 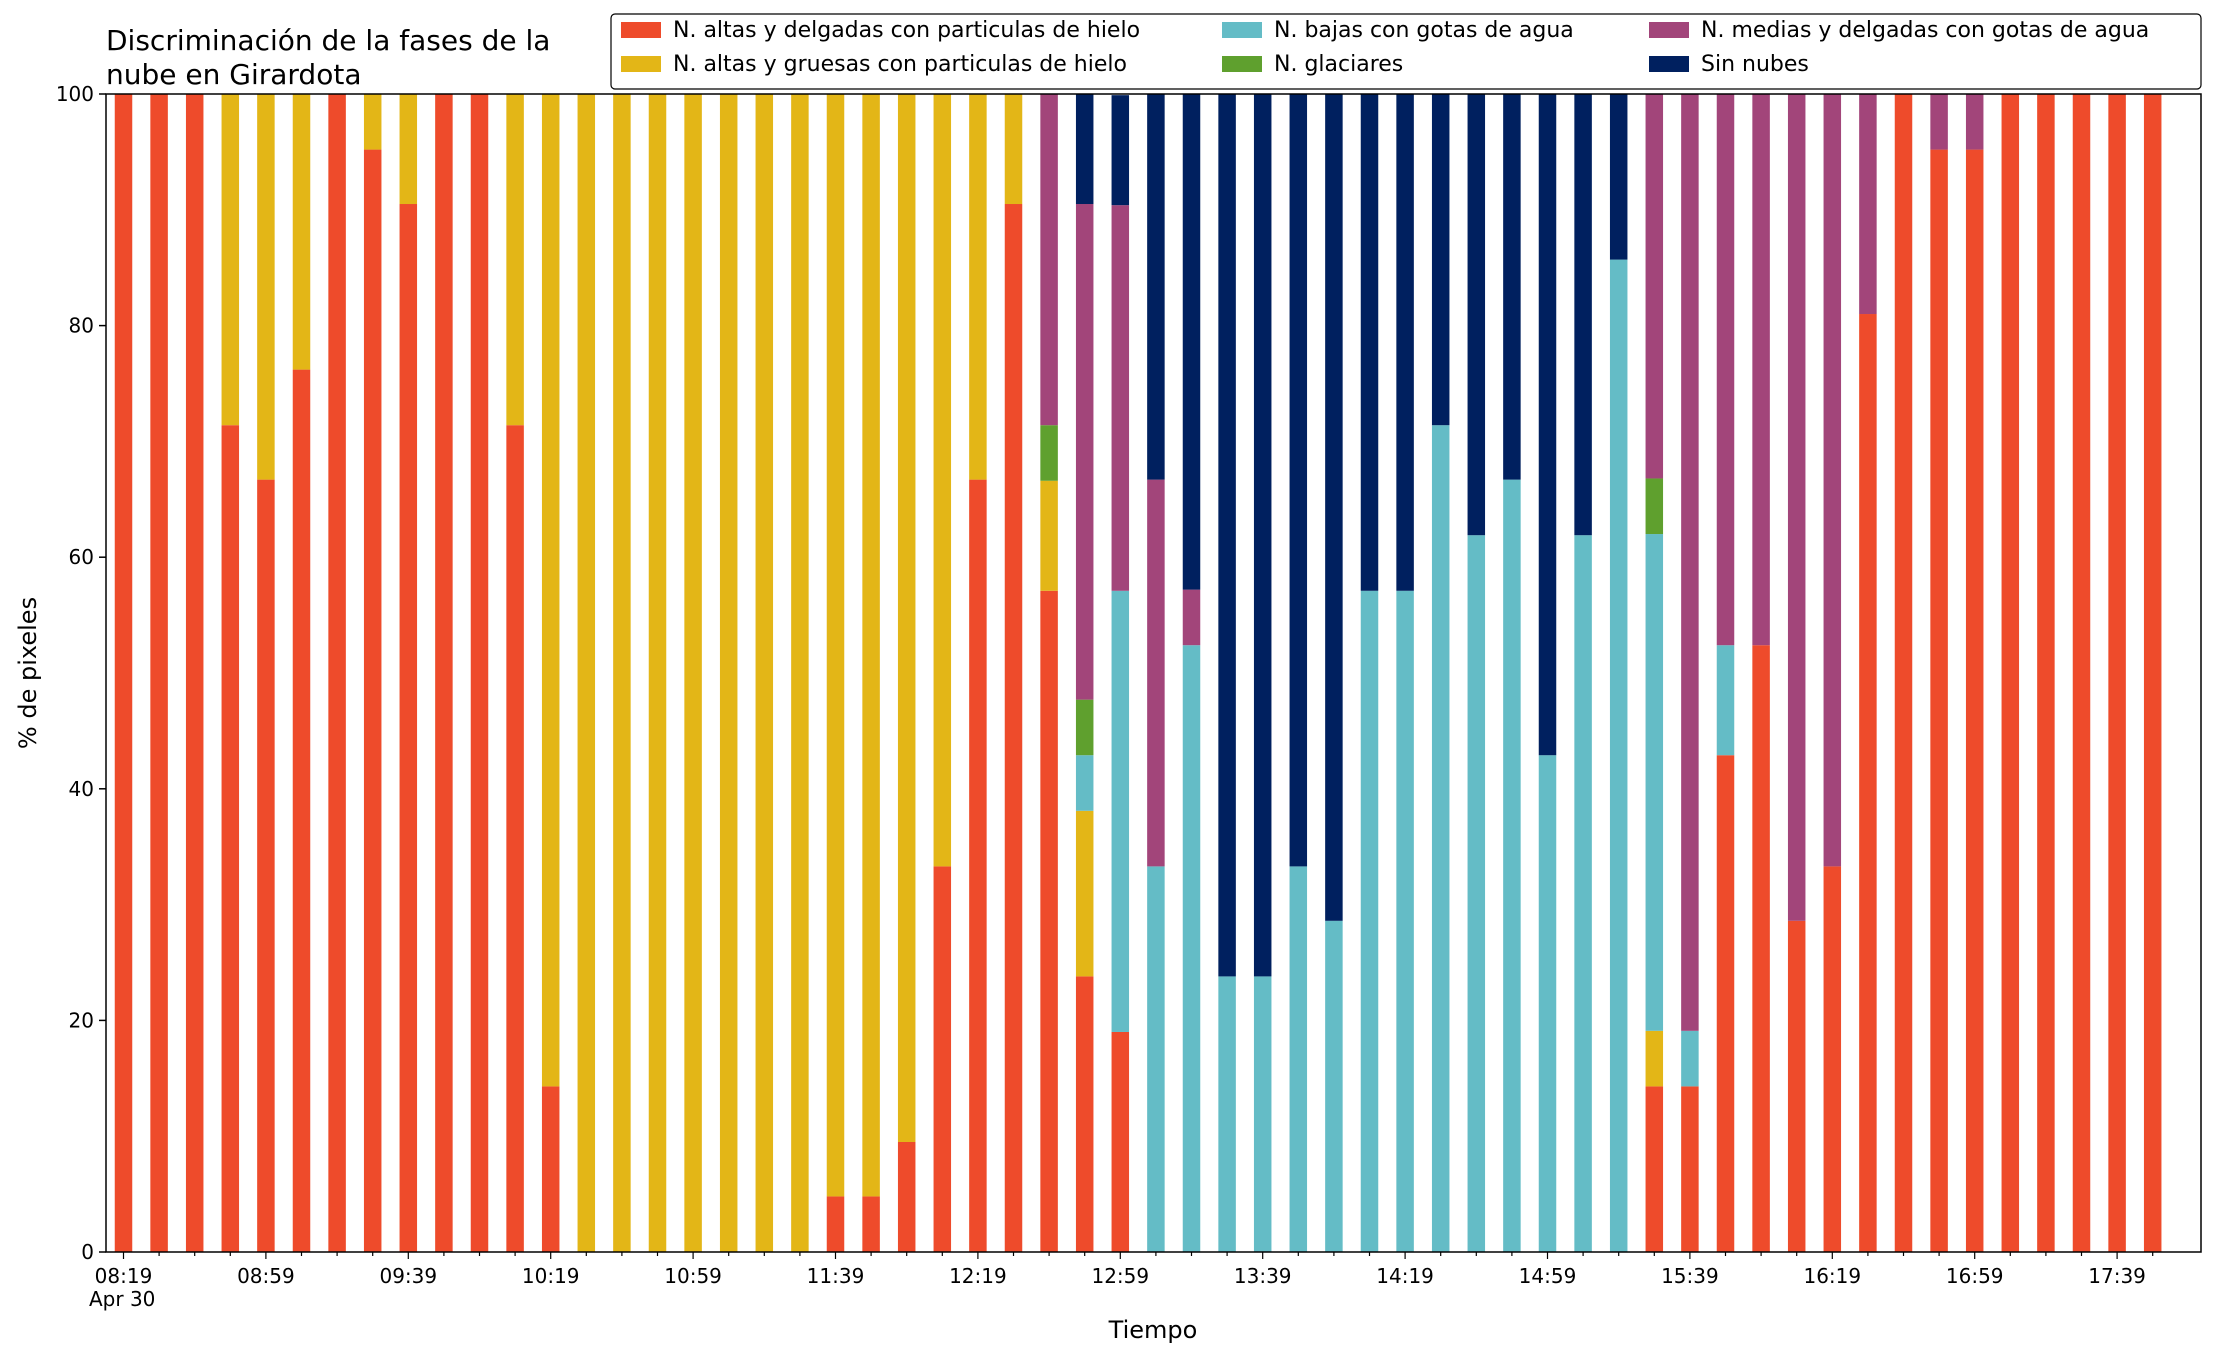 I want to click on bar-segment-08:39-s0, so click(x=194, y=673).